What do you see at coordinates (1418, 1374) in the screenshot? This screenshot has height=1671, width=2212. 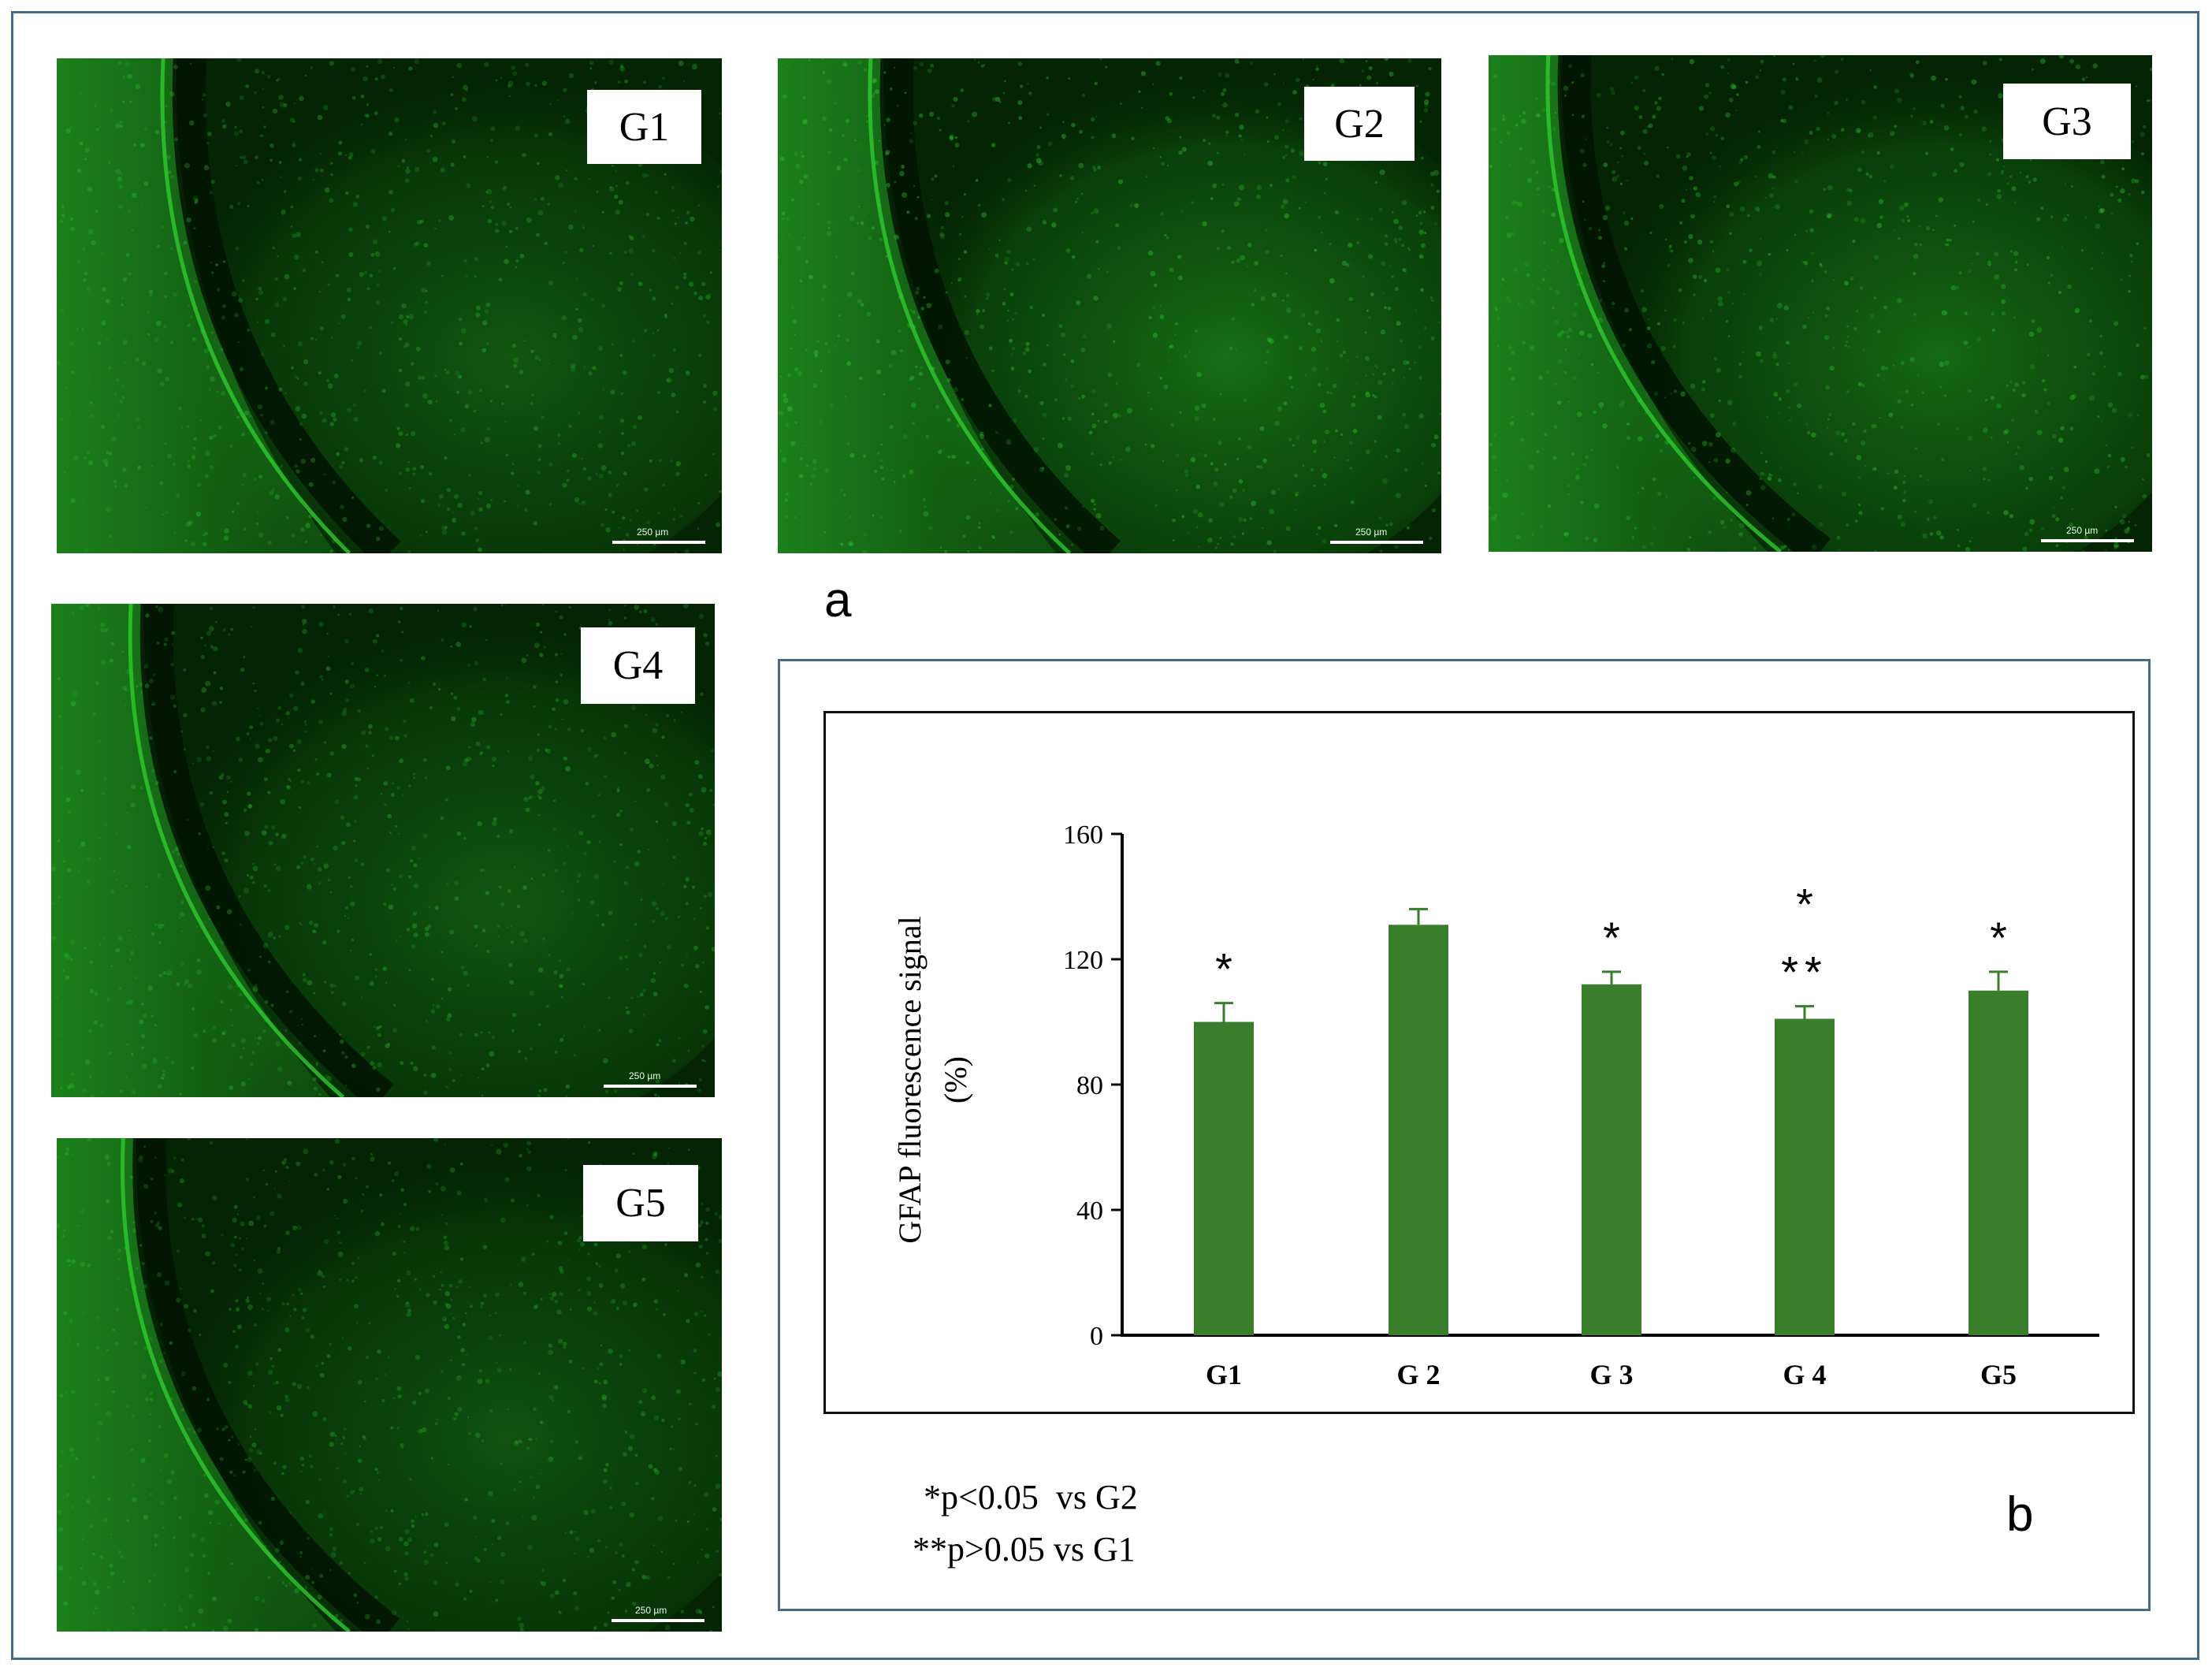 I see `x-tick-label: G 2` at bounding box center [1418, 1374].